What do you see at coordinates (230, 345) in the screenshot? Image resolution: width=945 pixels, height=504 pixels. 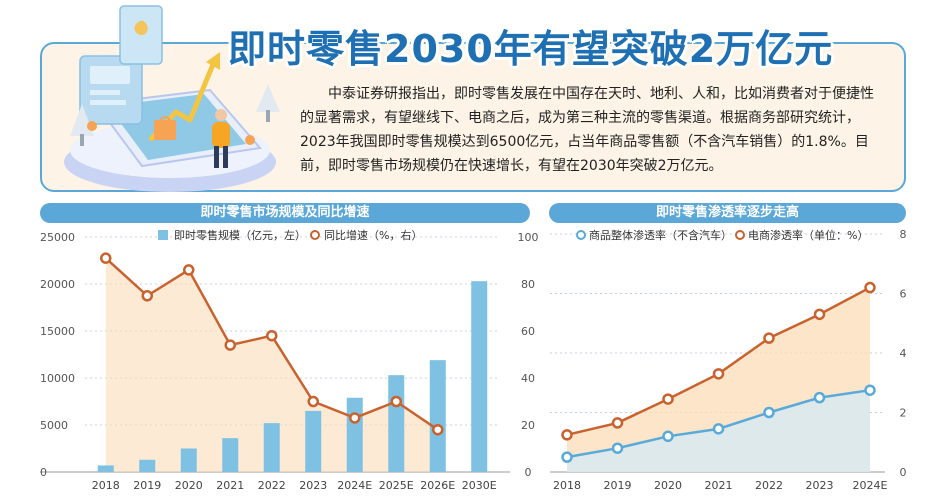 I see `growth-point-2021` at bounding box center [230, 345].